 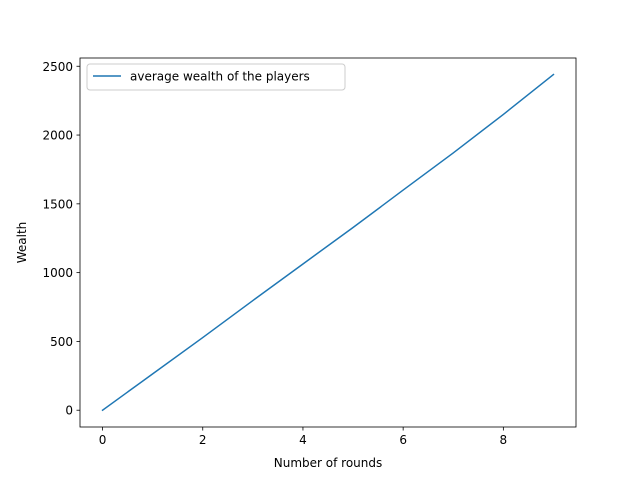 What do you see at coordinates (403, 440) in the screenshot?
I see `x-tick-label: 6` at bounding box center [403, 440].